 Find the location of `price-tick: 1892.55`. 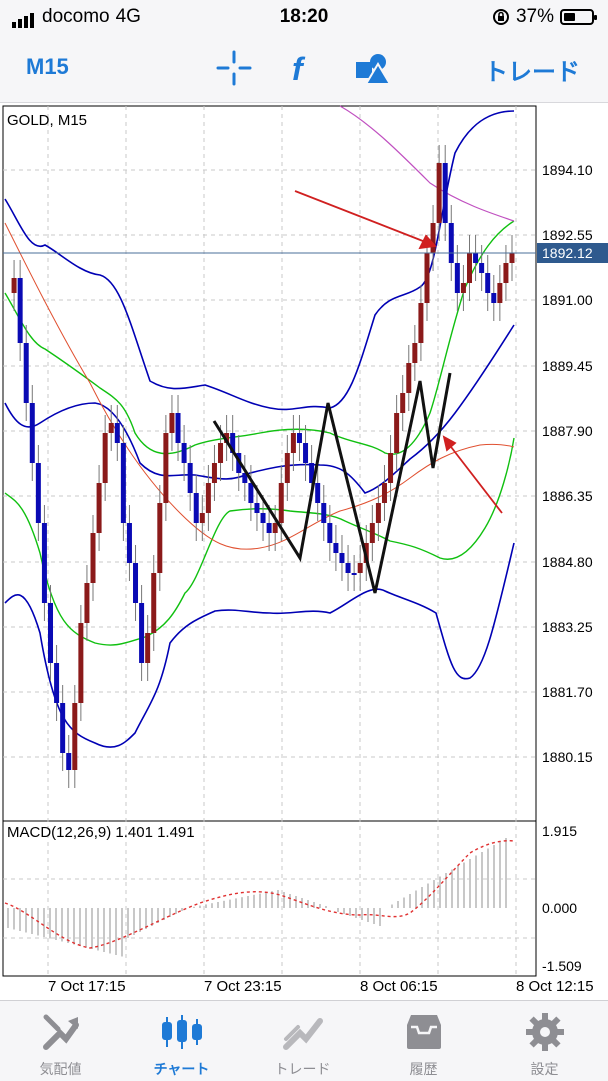

price-tick: 1892.55 is located at coordinates (567, 235).